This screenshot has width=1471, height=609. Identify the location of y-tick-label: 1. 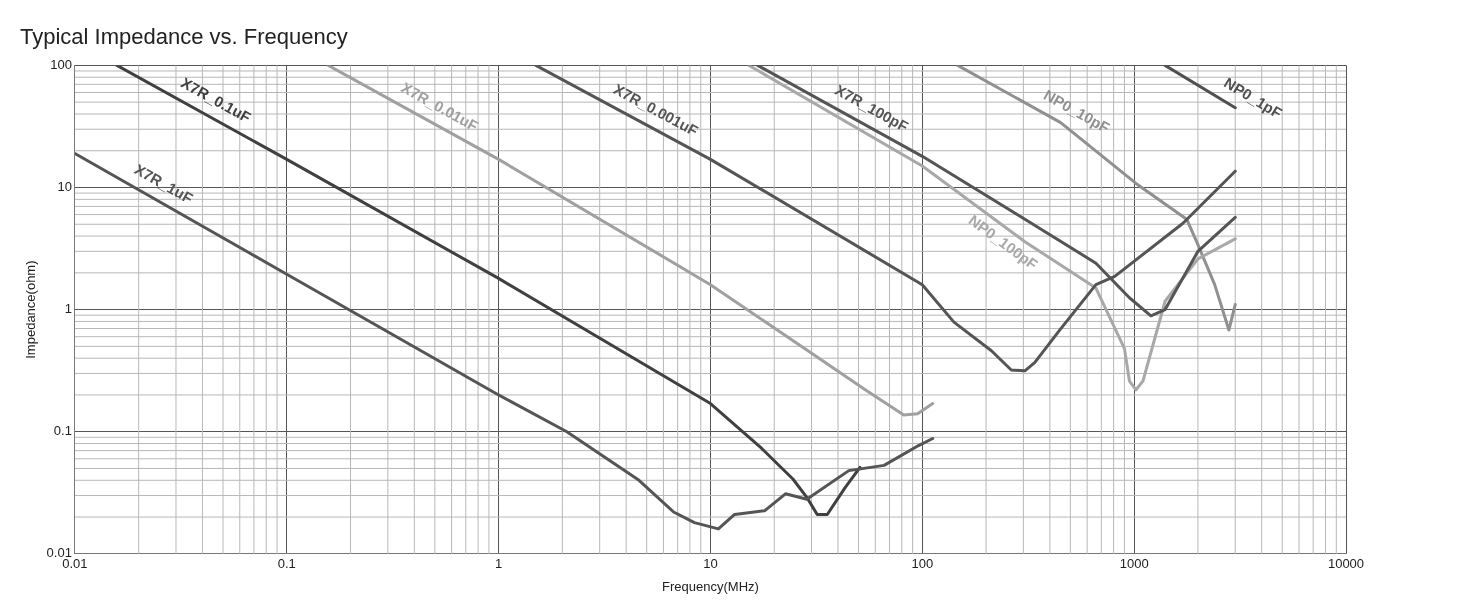
(68, 309).